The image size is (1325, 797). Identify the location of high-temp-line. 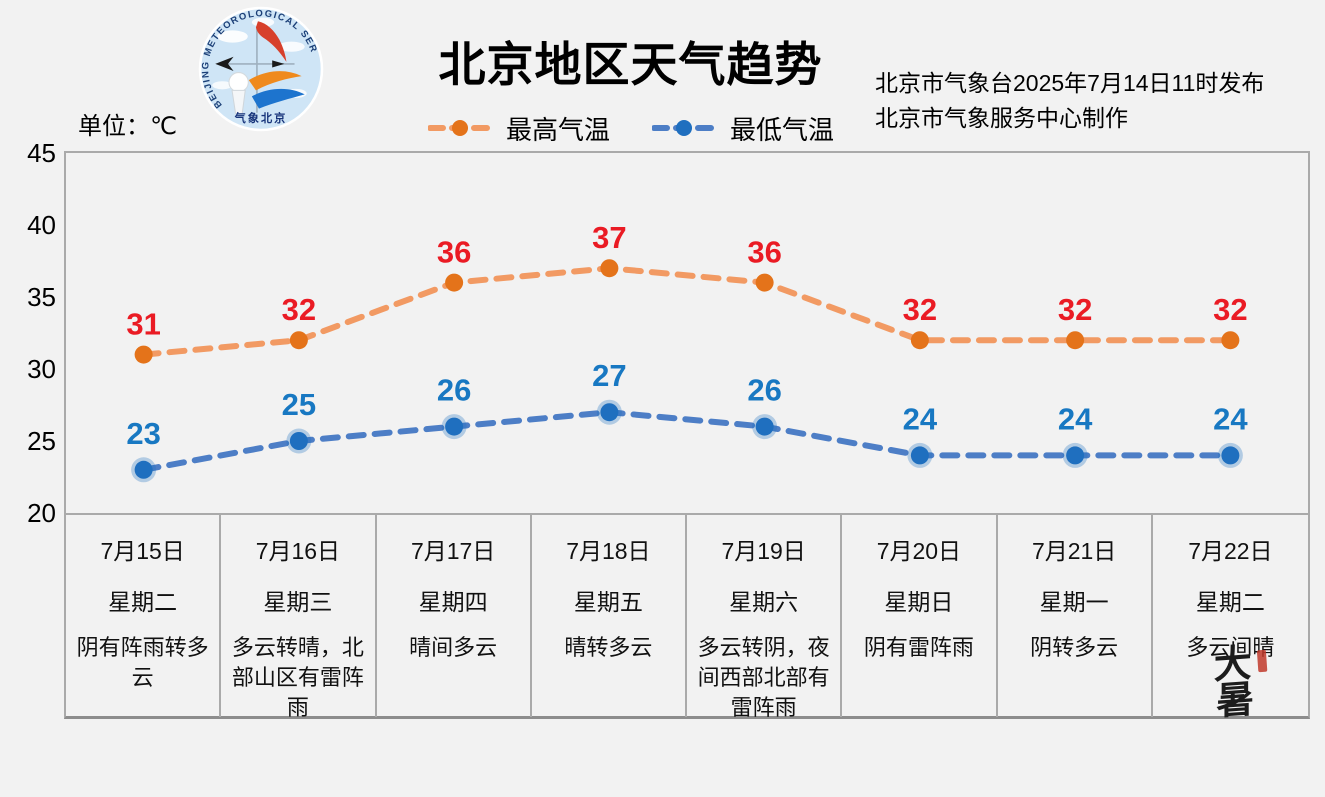
(687, 311).